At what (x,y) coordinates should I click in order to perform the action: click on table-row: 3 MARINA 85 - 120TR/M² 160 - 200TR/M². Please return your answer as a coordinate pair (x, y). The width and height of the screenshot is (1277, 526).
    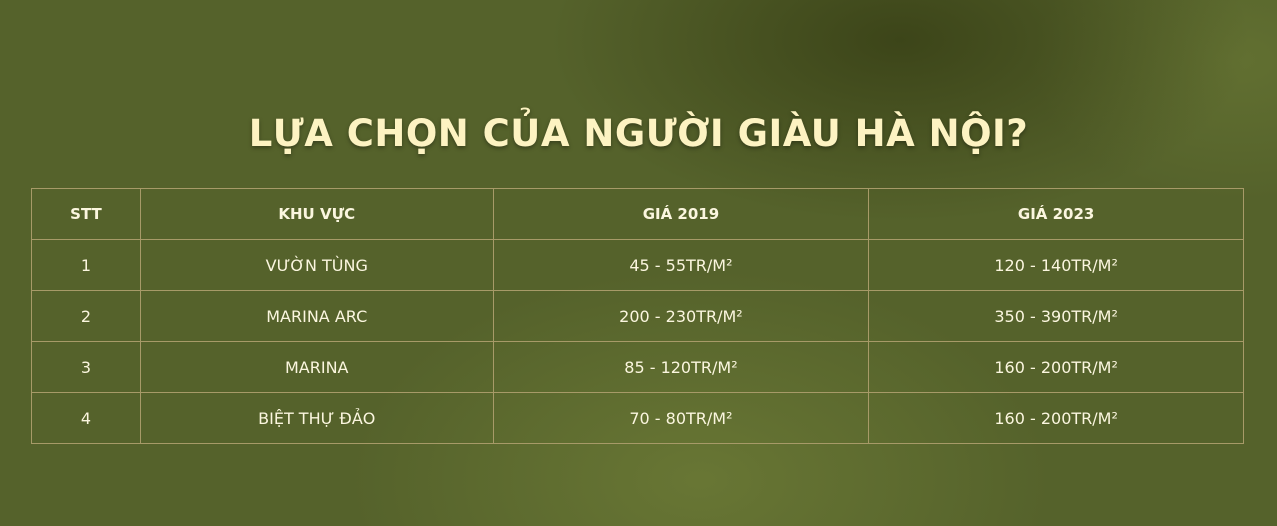
    Looking at the image, I should click on (637, 367).